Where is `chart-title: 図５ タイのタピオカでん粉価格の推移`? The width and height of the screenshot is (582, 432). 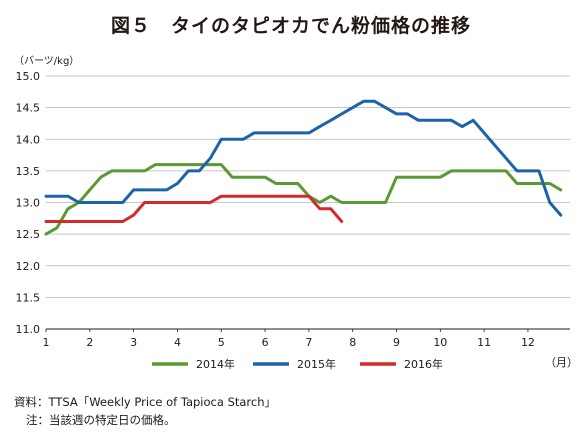 chart-title: 図５ タイのタピオカでん粉価格の推移 is located at coordinates (291, 25).